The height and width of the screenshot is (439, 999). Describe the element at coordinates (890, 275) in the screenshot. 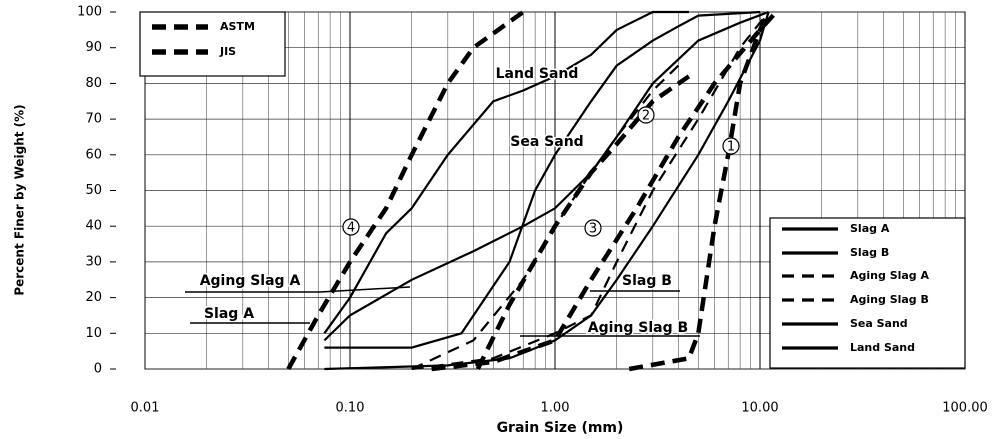

I see `legend-label: Aging Slag A` at that location.